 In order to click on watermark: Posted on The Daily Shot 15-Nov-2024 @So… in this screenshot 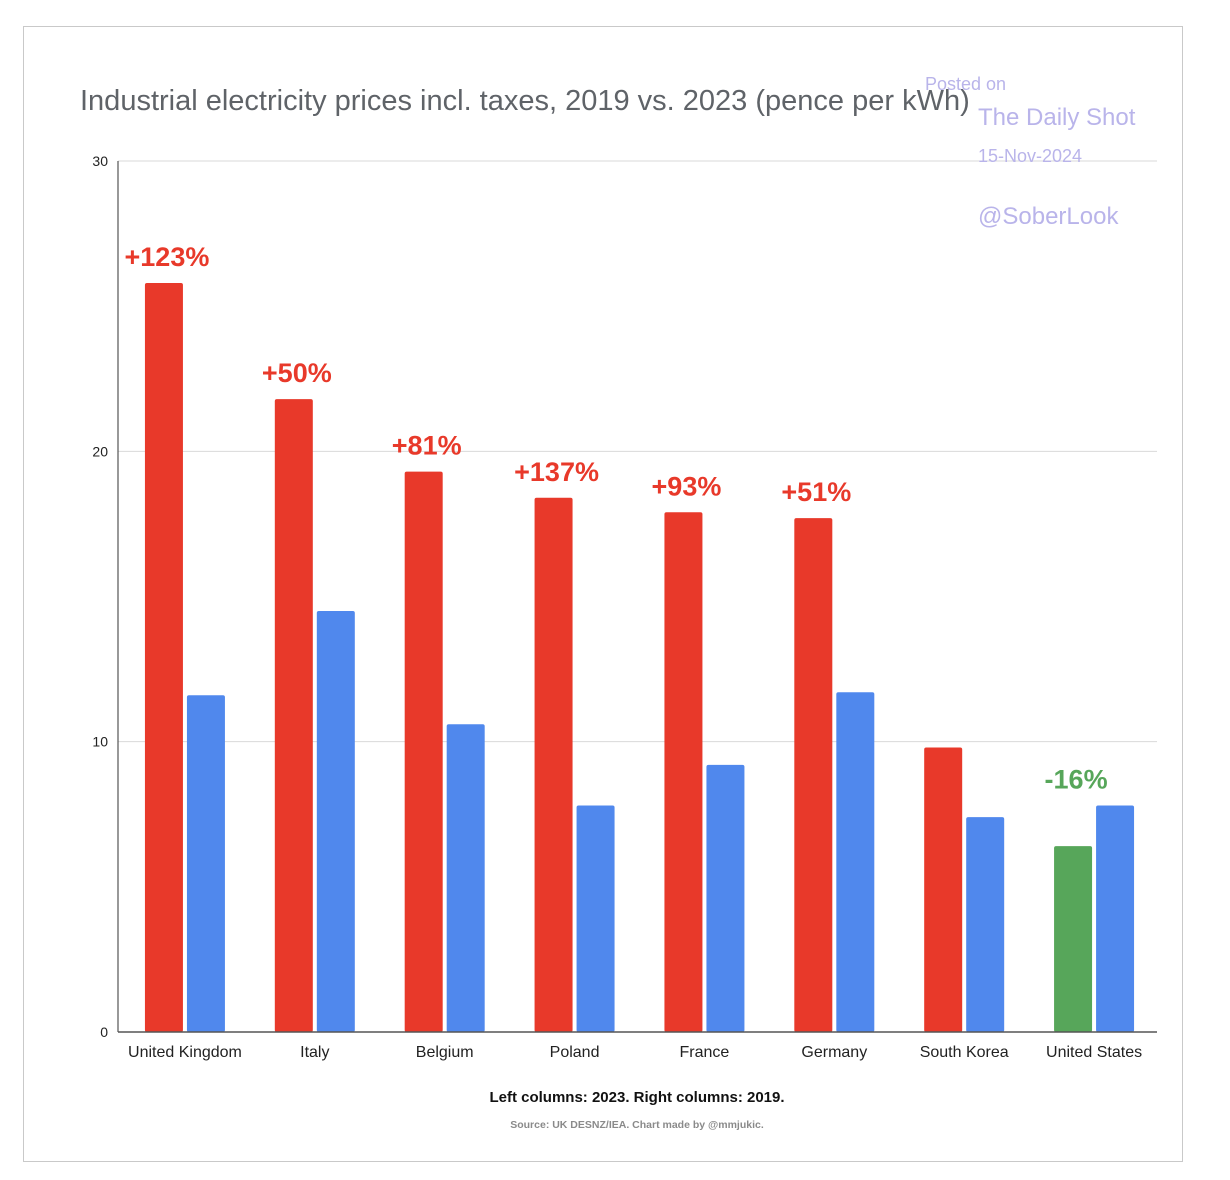, I will do `click(1030, 152)`.